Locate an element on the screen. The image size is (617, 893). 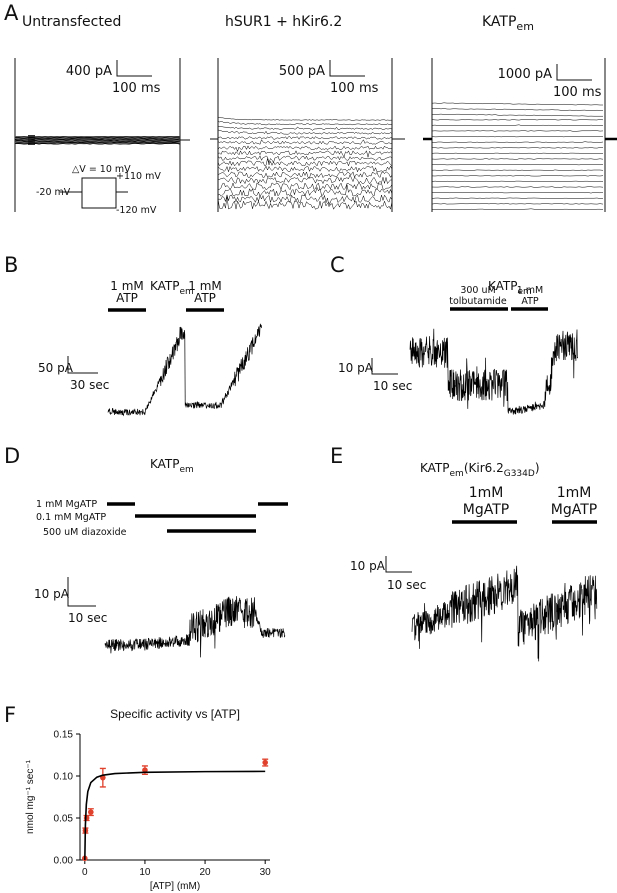
title-main: (Kir6.2 is located at coordinates (484, 468).